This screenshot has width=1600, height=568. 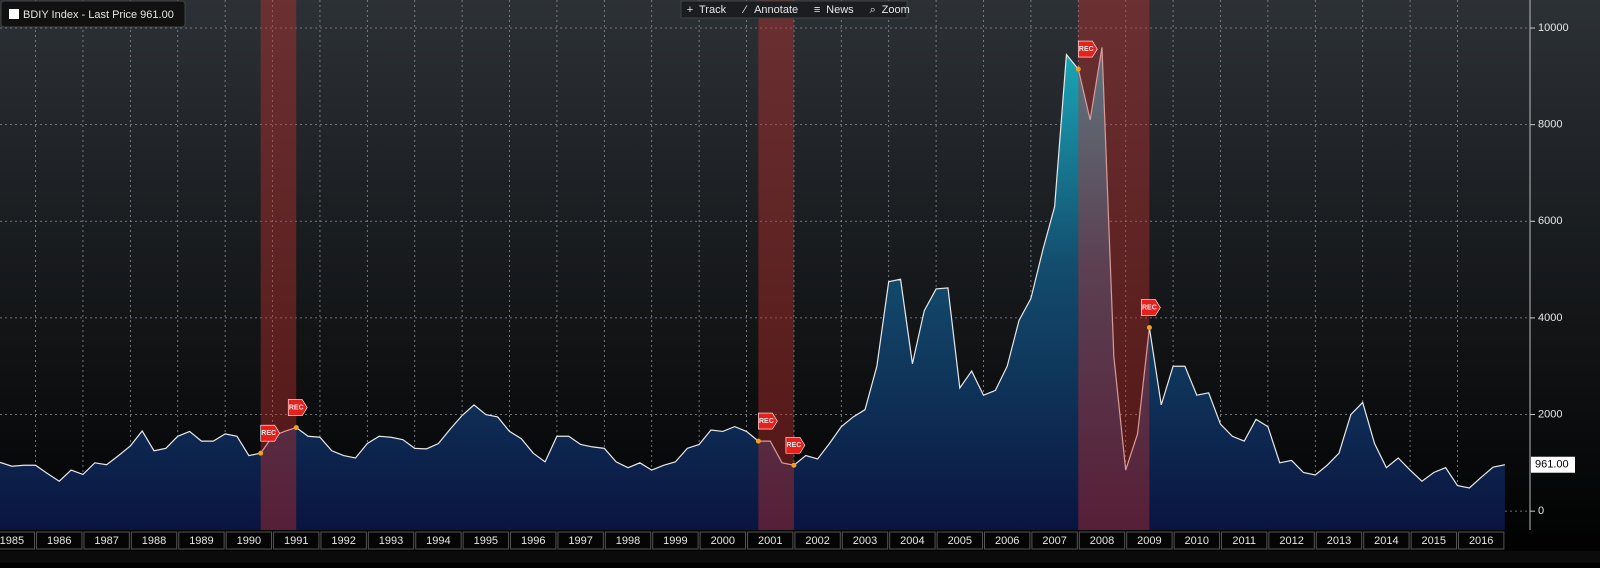 I want to click on x-tick-label: 1993, so click(x=391, y=541).